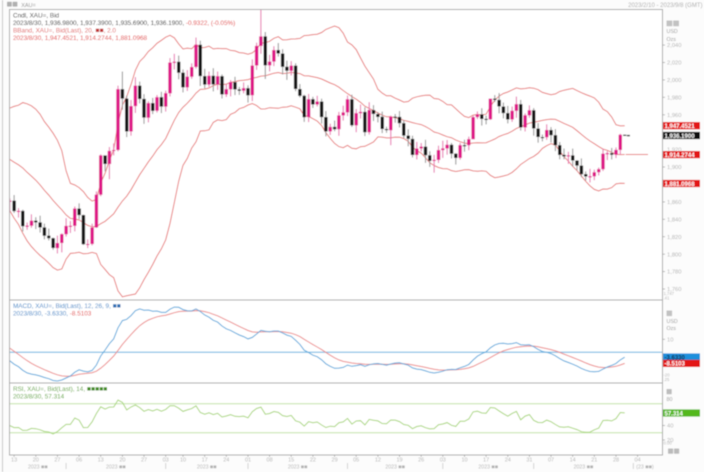 The width and height of the screenshot is (704, 472). What do you see at coordinates (79, 461) in the screenshot?
I see `svg-text: 06` at bounding box center [79, 461].